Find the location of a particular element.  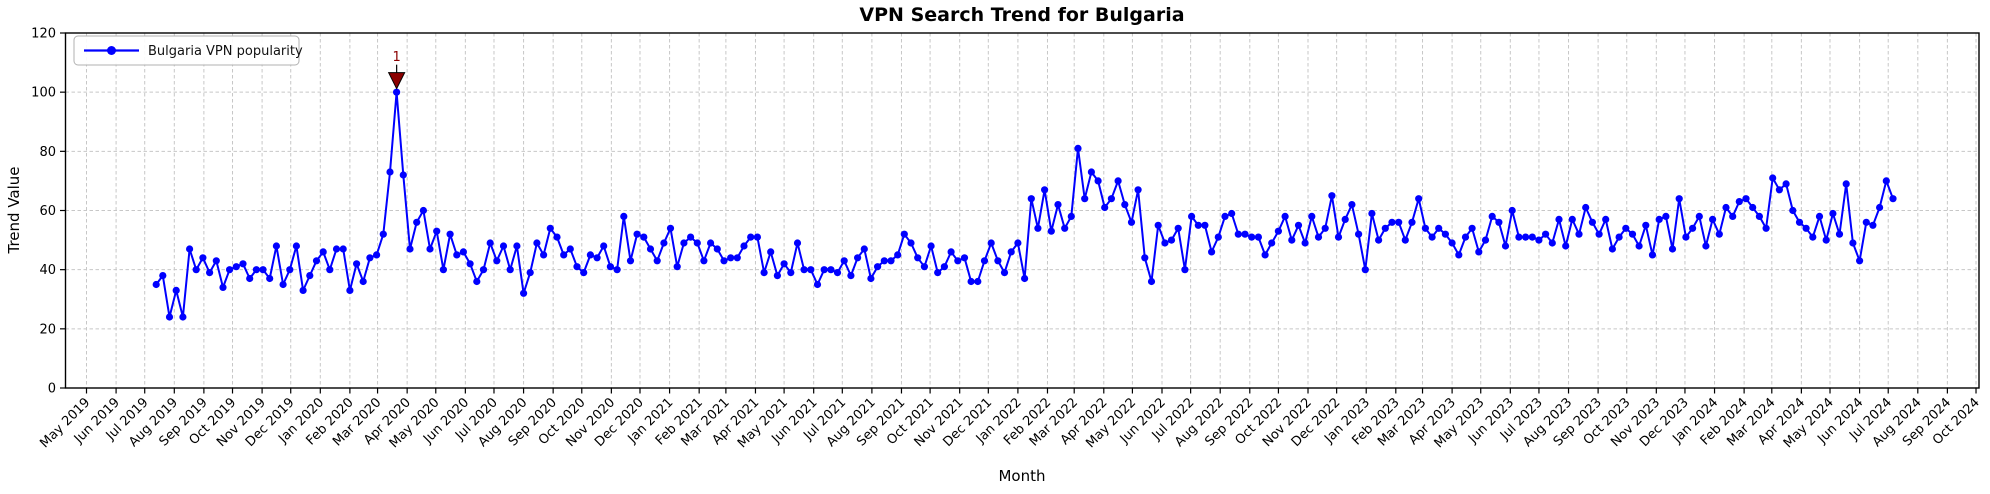

y-axis-label: Trend Value is located at coordinates (14, 210).